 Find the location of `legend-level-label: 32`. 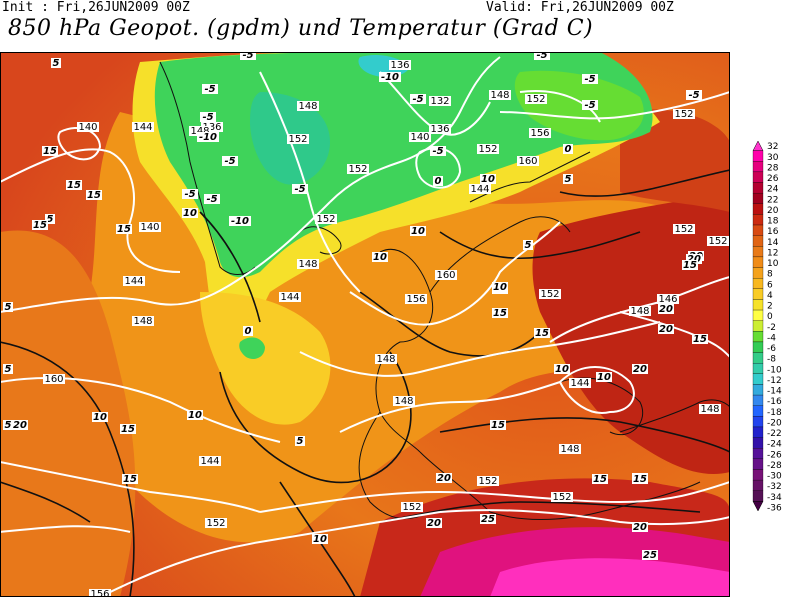

legend-level-label: 32 is located at coordinates (772, 147).